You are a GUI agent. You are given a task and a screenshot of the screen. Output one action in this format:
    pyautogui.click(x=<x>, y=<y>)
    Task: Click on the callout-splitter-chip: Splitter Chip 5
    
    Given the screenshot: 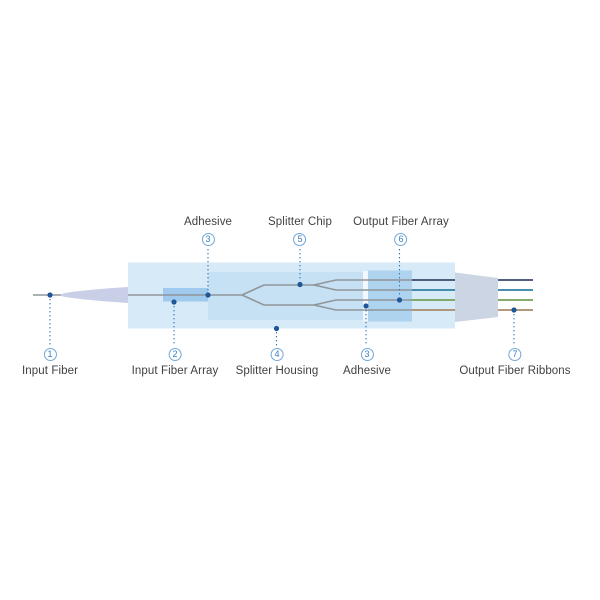 What is the action you would take?
    pyautogui.click(x=300, y=230)
    